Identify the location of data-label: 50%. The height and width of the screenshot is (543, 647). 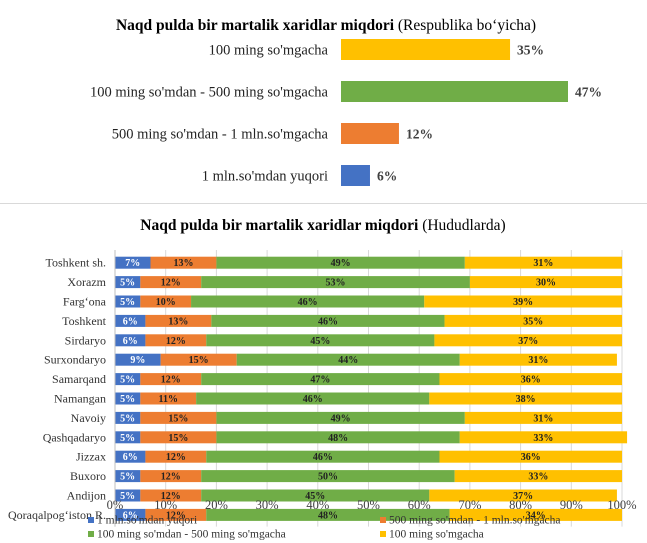
(328, 477).